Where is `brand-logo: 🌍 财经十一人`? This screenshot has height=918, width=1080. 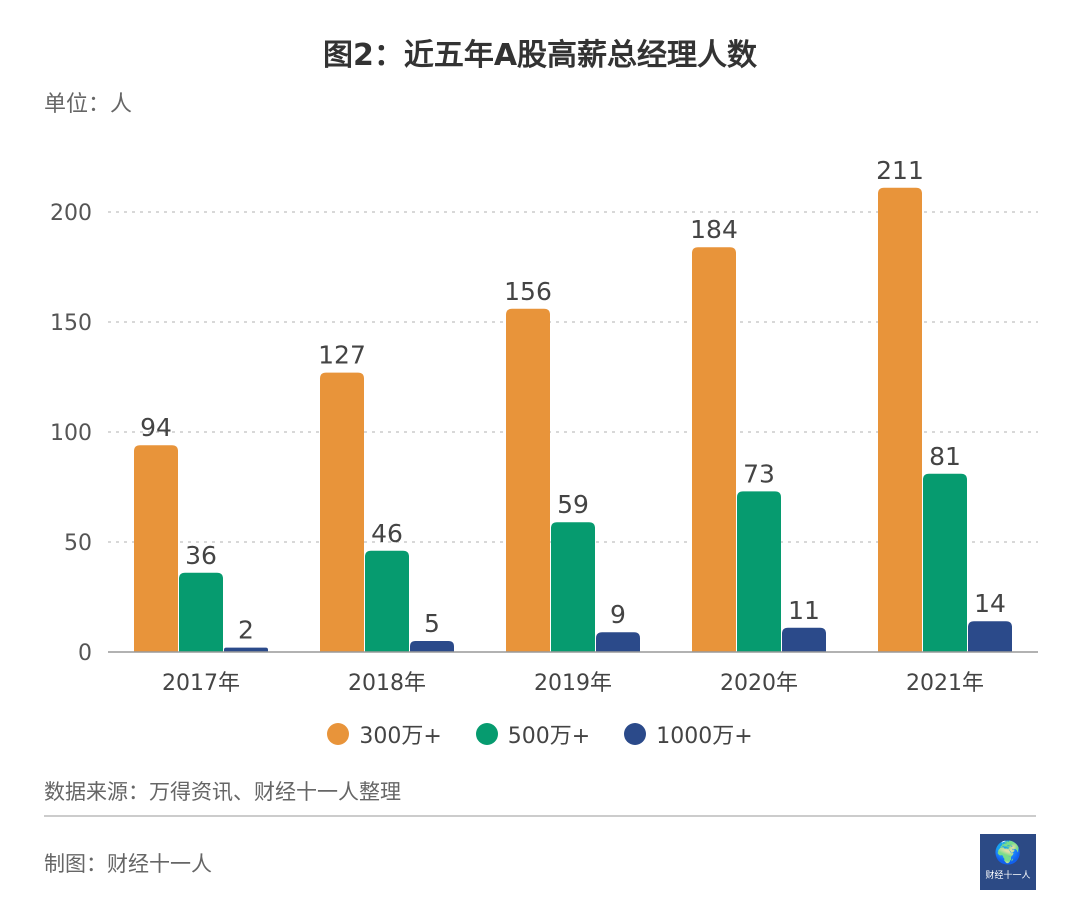 brand-logo: 🌍 财经十一人 is located at coordinates (1008, 862).